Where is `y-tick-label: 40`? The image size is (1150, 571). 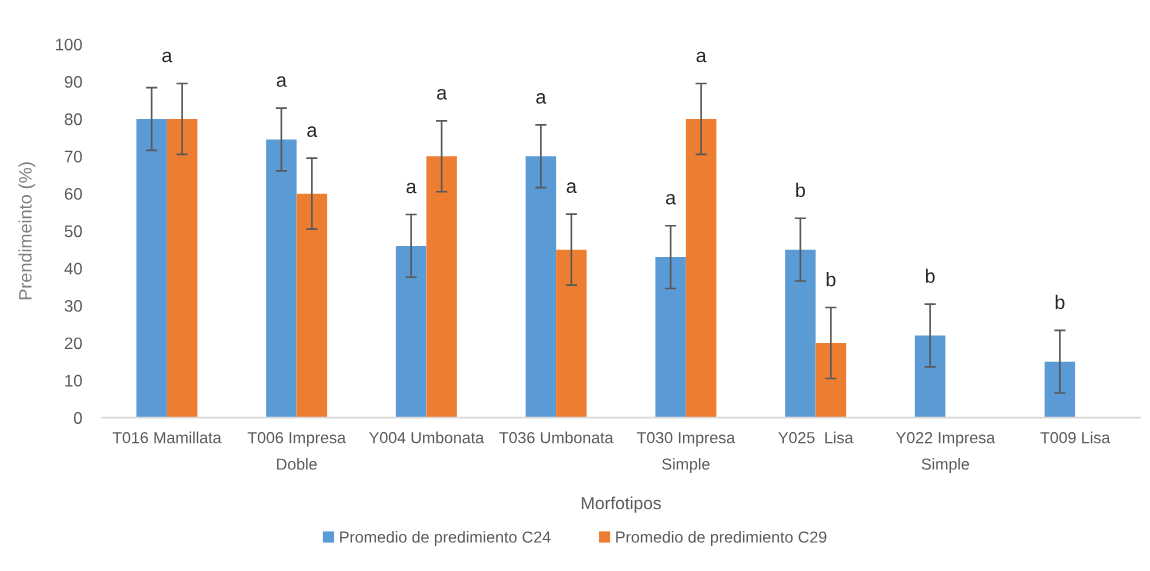
y-tick-label: 40 is located at coordinates (73, 268).